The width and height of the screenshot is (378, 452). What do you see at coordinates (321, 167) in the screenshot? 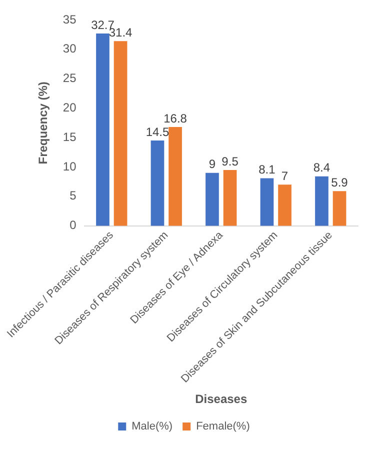
I see `data-label: 8.4` at bounding box center [321, 167].